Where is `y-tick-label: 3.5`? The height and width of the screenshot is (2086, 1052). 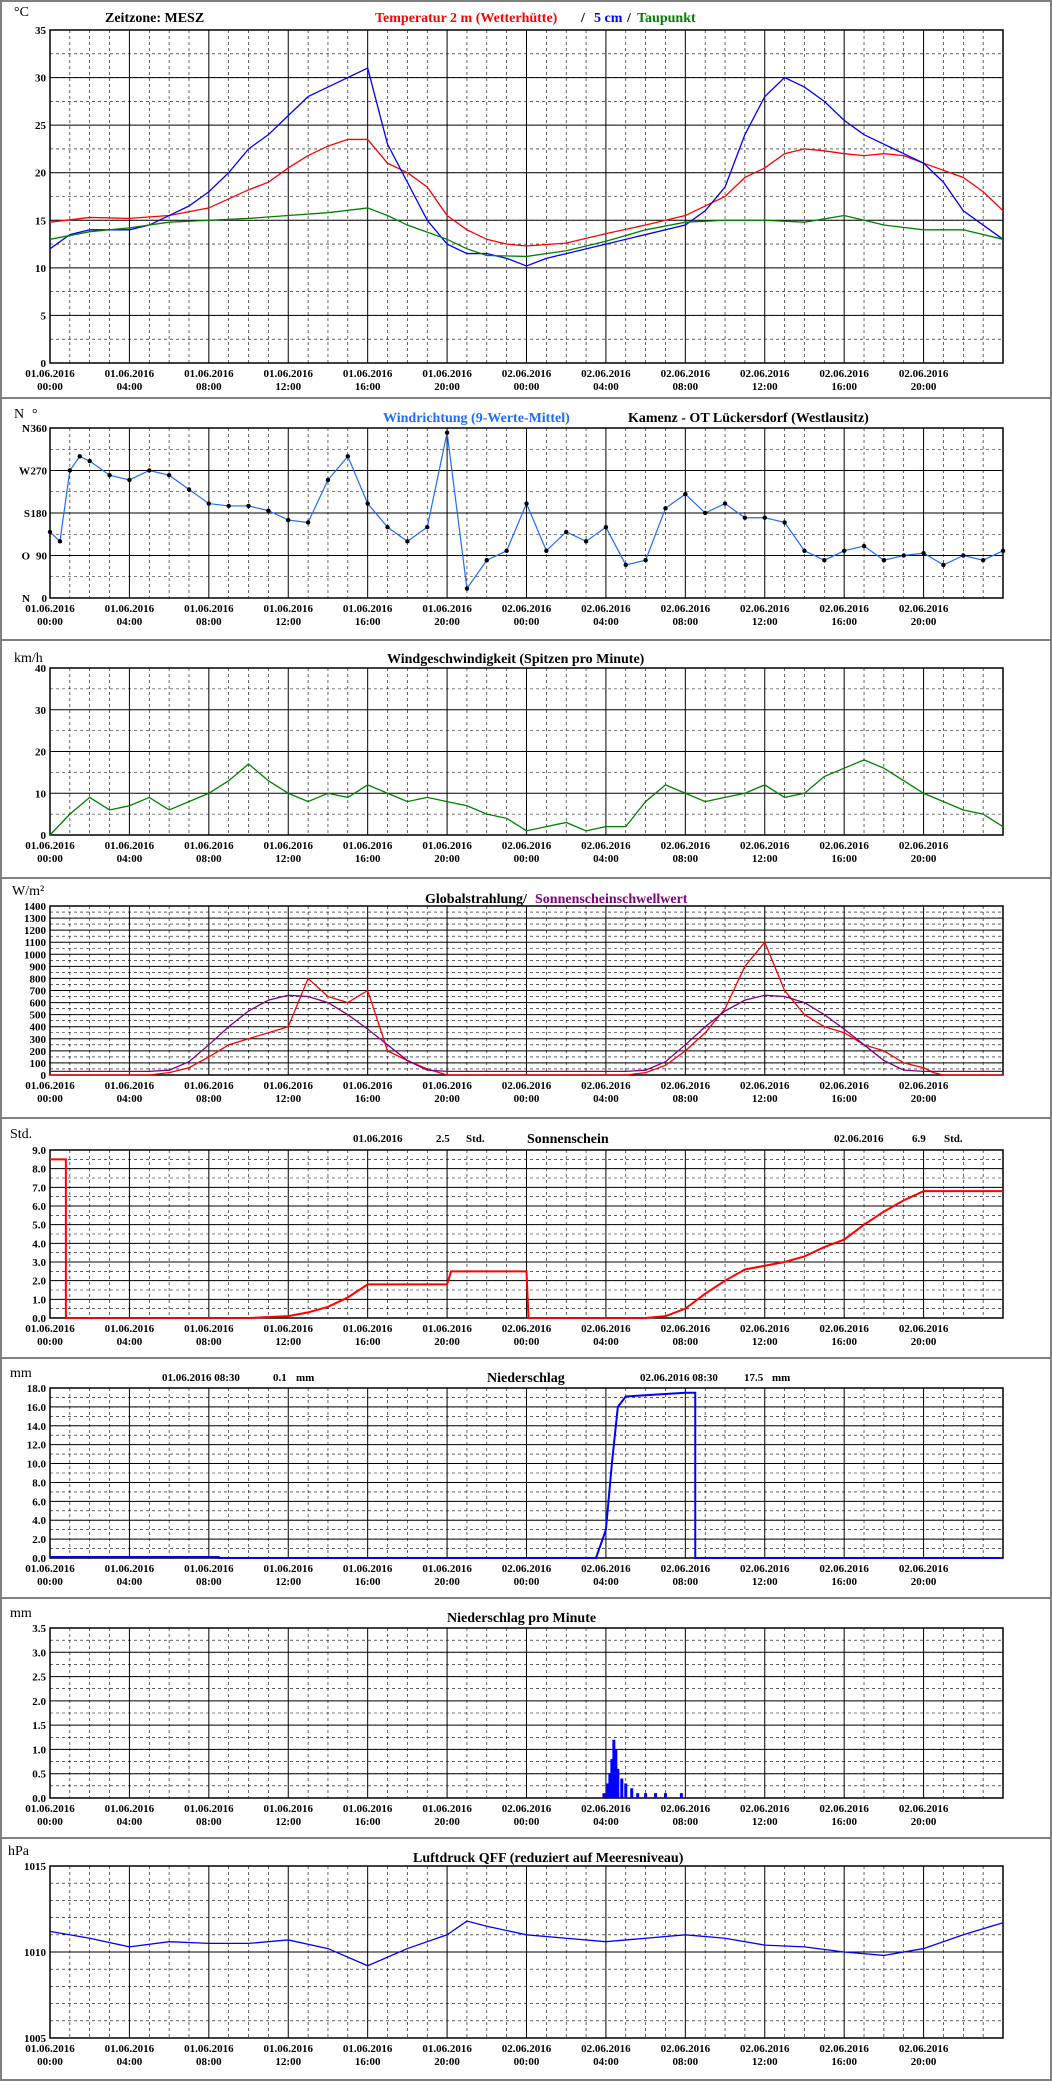
y-tick-label: 3.5 is located at coordinates (39, 1629).